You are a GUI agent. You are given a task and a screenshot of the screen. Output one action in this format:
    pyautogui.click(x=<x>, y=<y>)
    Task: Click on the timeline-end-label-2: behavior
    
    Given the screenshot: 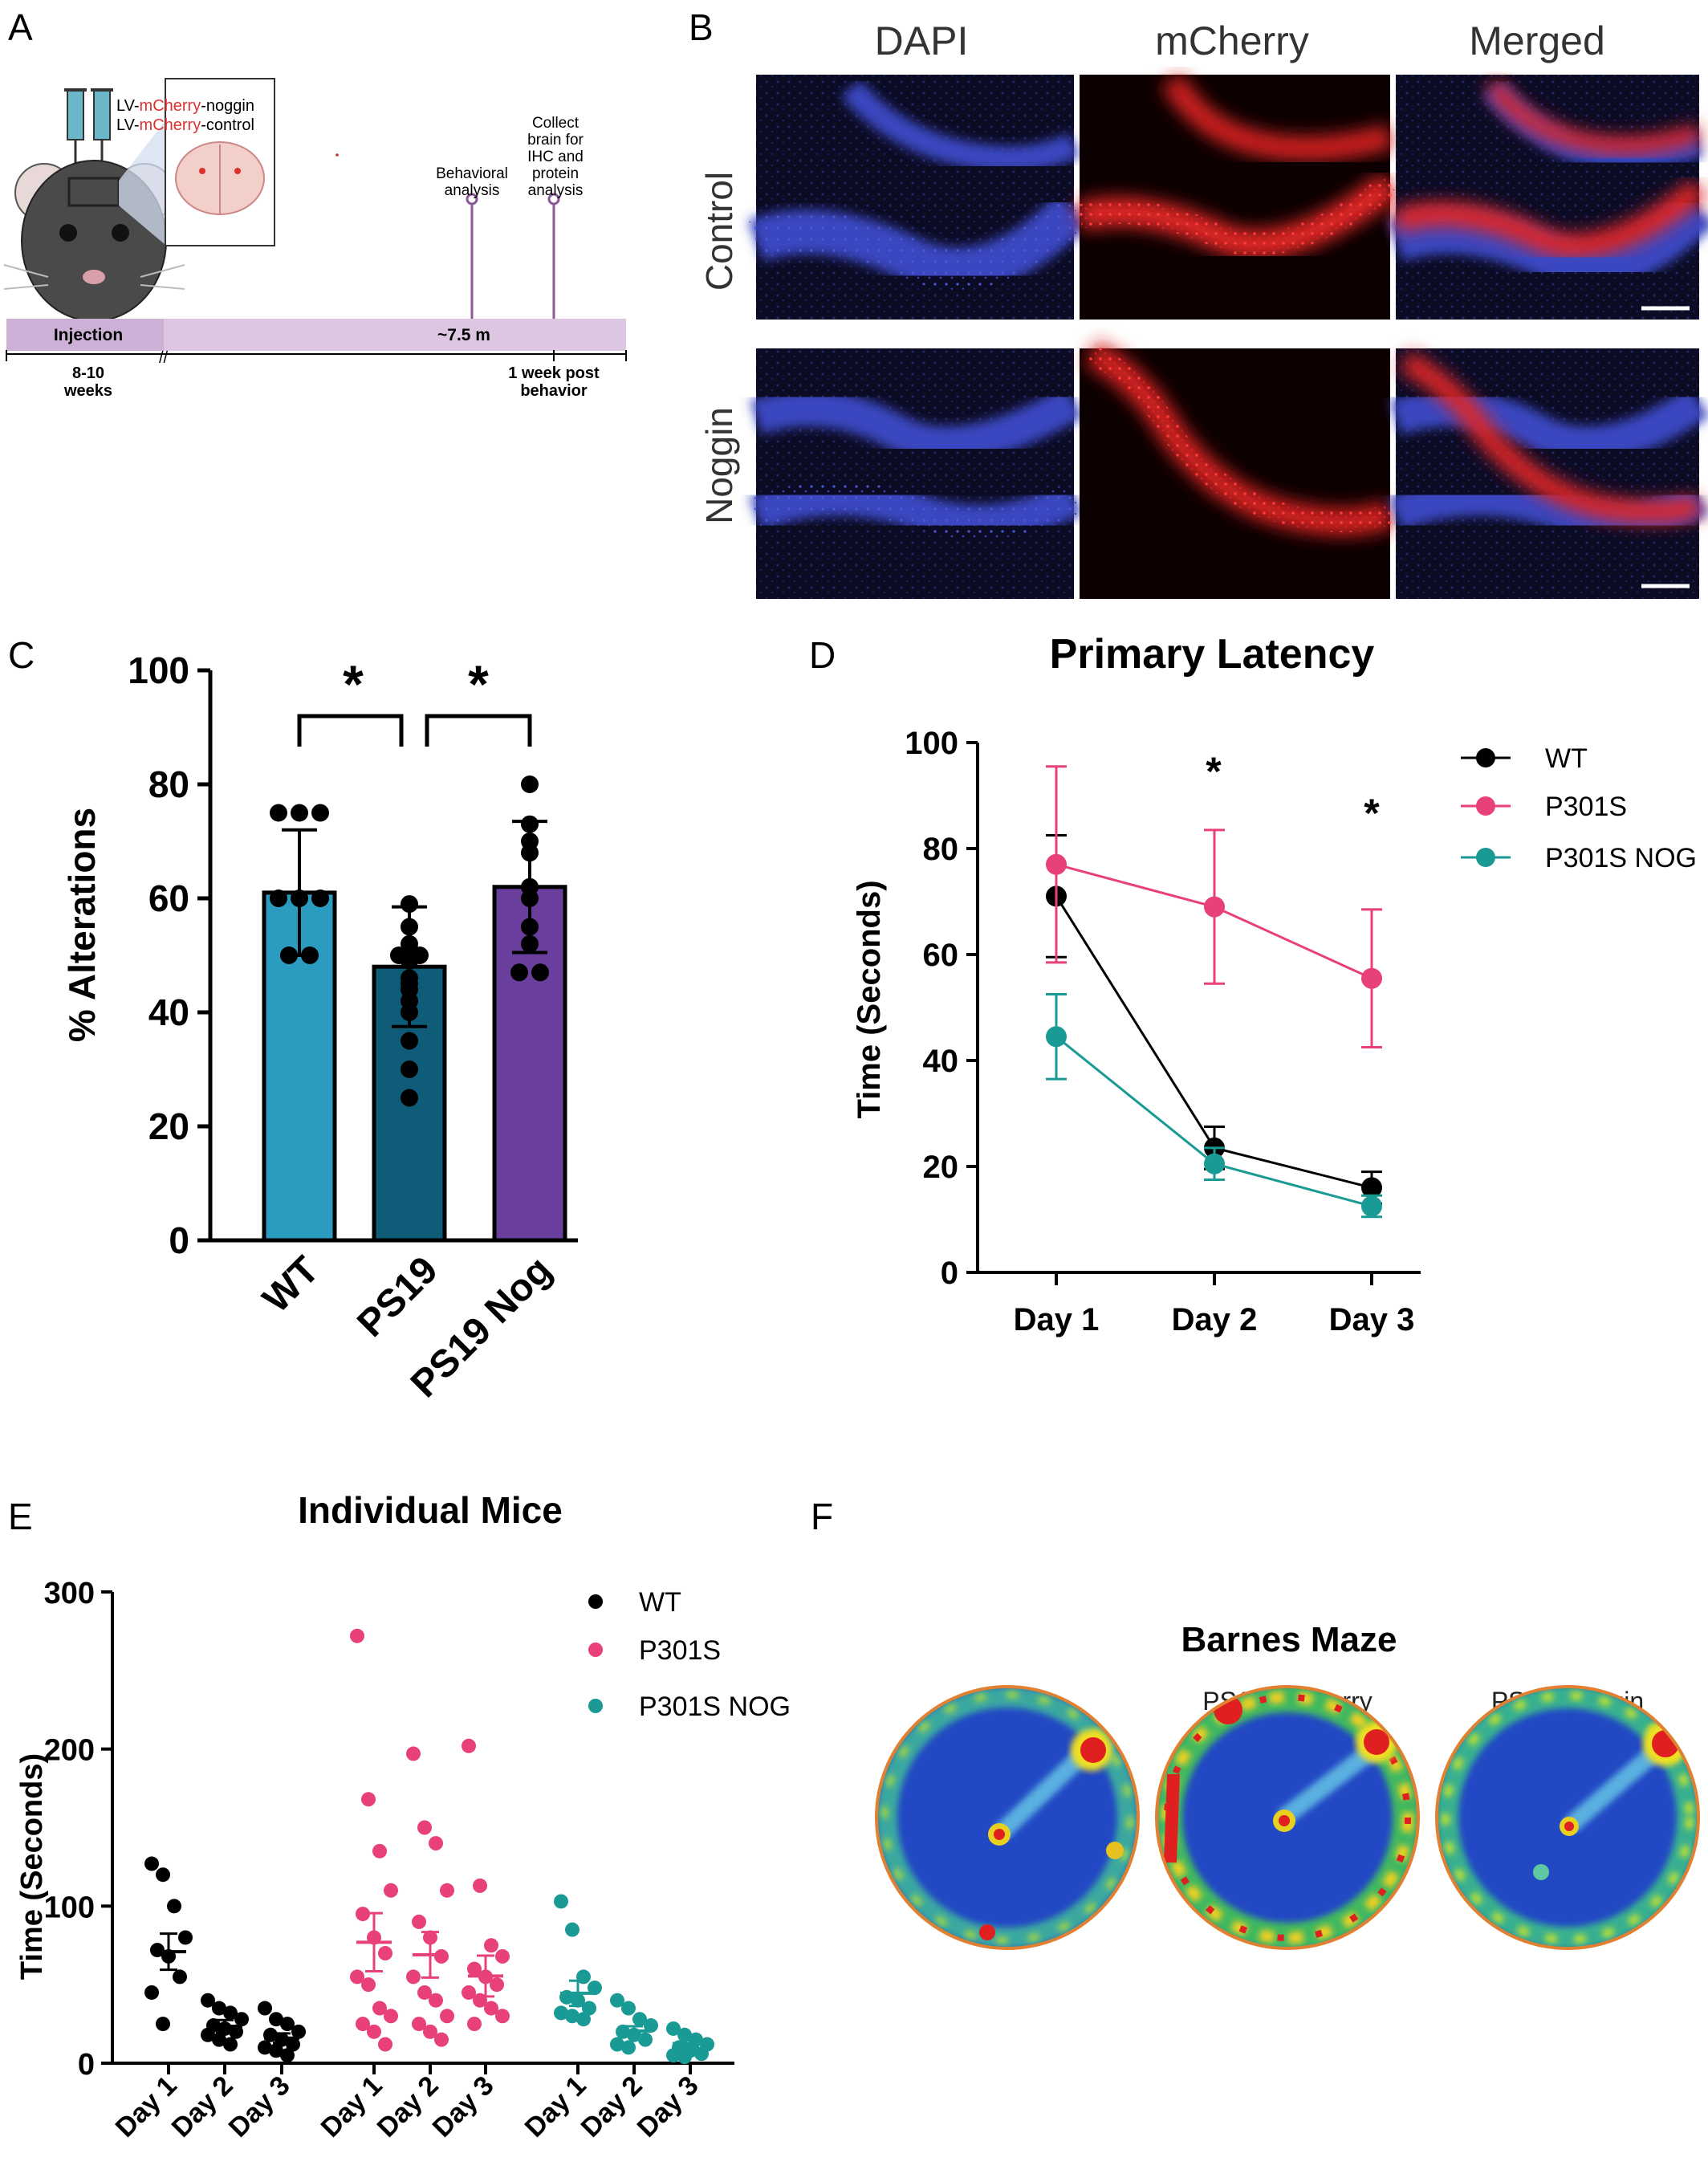 What is the action you would take?
    pyautogui.click(x=554, y=391)
    